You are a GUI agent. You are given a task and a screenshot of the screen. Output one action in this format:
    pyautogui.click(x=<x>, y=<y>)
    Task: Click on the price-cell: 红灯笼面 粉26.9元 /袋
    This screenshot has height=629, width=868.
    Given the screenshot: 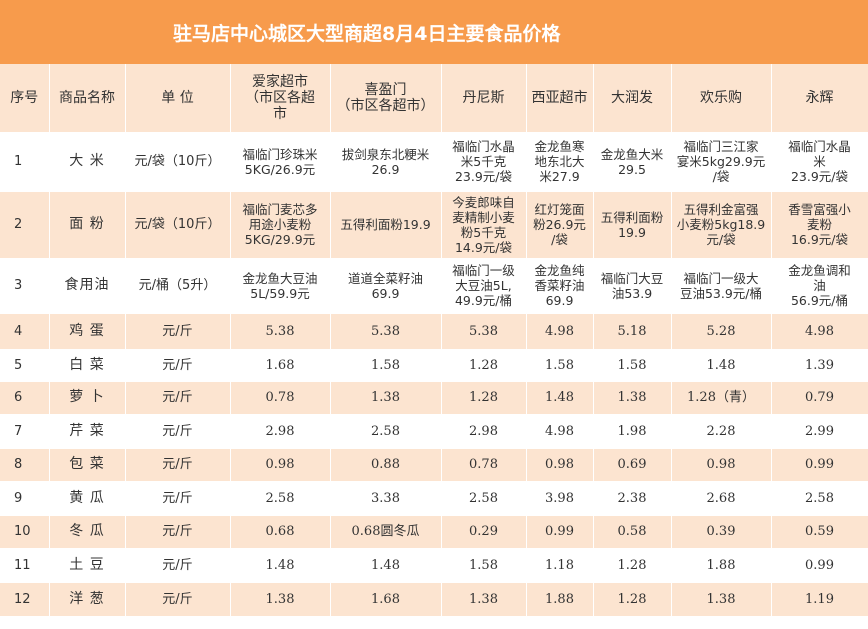 What is the action you would take?
    pyautogui.click(x=560, y=225)
    